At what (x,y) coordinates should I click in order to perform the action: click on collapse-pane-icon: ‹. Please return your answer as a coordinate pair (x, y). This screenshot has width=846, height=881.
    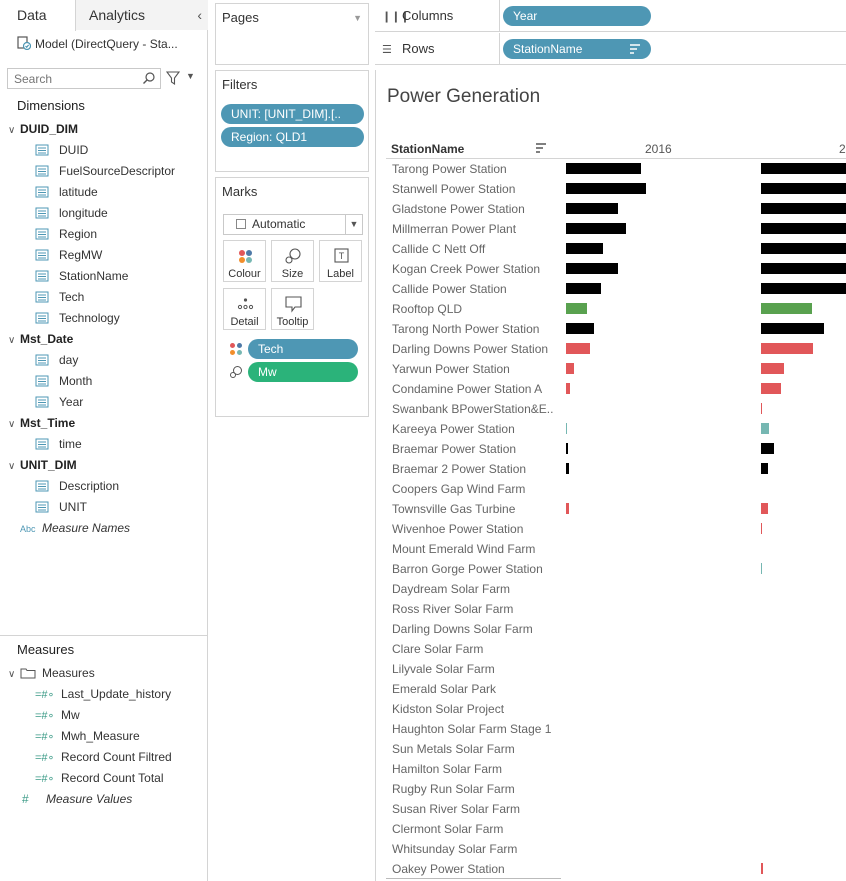
    Looking at the image, I should click on (199, 15).